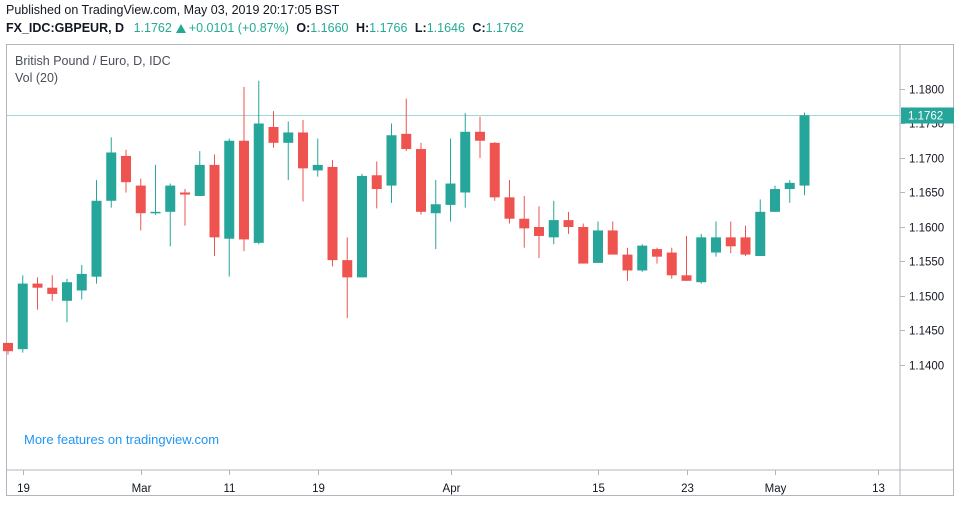  Describe the element at coordinates (926, 332) in the screenshot. I see `y-tick-label: 1.1450` at that location.